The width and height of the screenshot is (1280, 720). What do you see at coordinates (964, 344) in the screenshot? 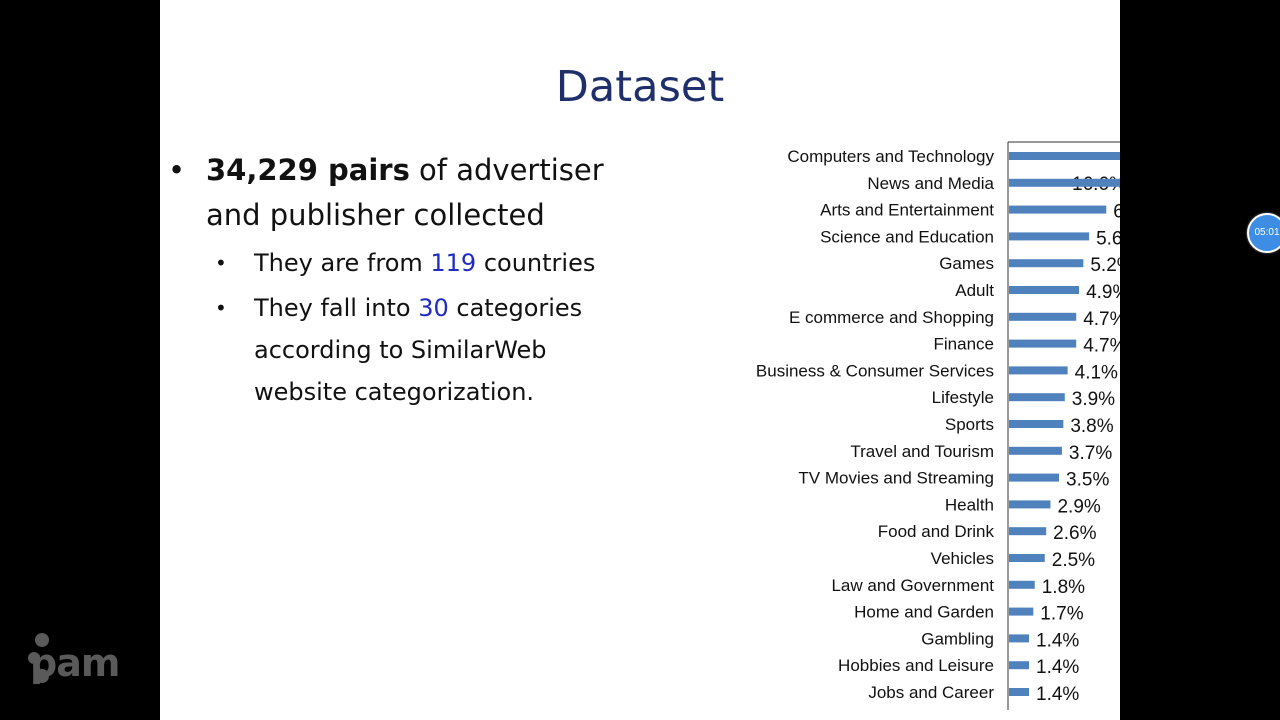
I see `category-label: Finance` at bounding box center [964, 344].